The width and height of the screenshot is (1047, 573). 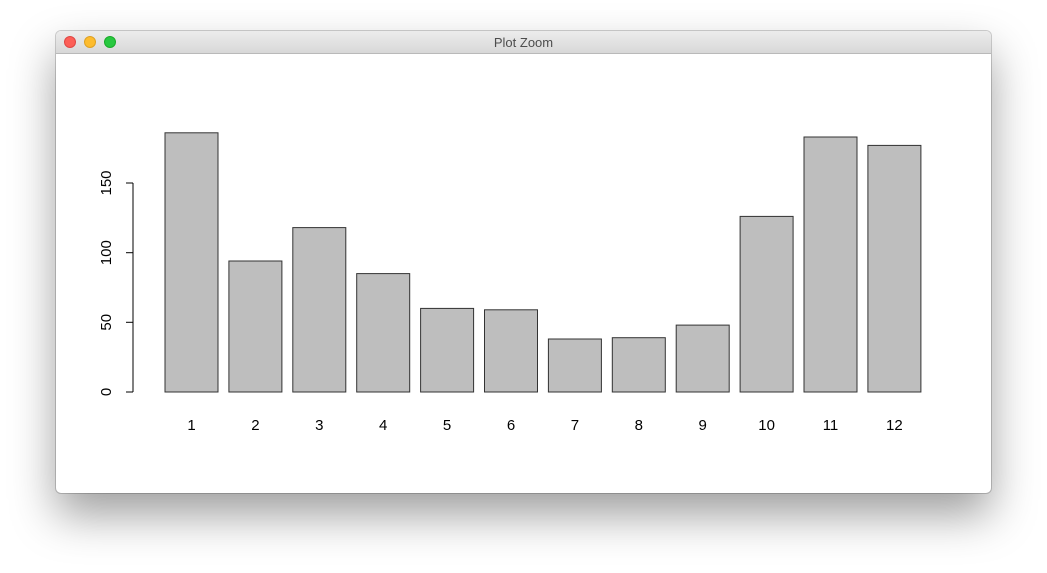 What do you see at coordinates (106, 252) in the screenshot?
I see `y-tick-label: 100` at bounding box center [106, 252].